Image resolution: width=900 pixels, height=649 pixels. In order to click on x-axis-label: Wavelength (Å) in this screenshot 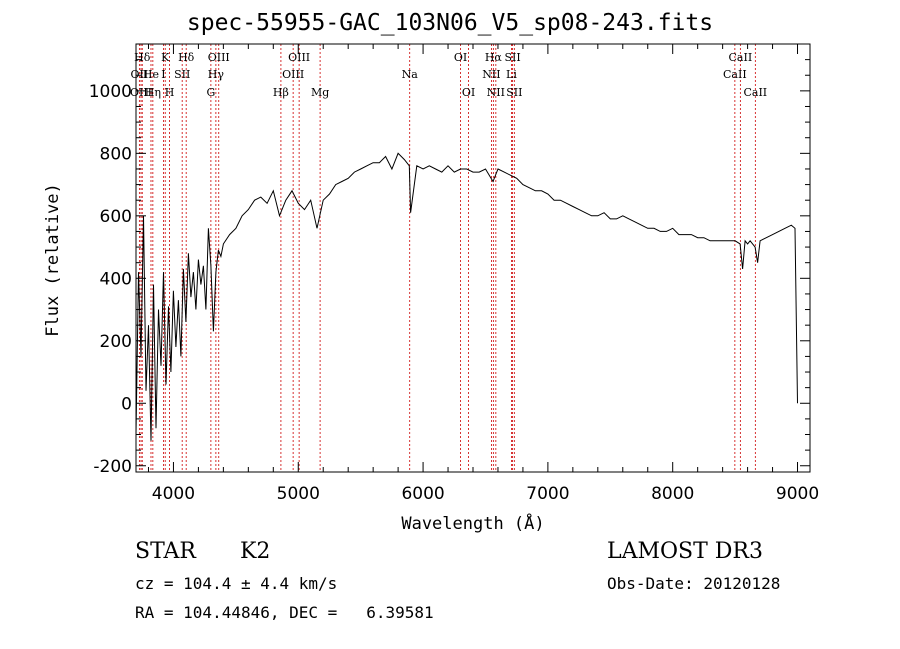, I will do `click(472, 523)`.